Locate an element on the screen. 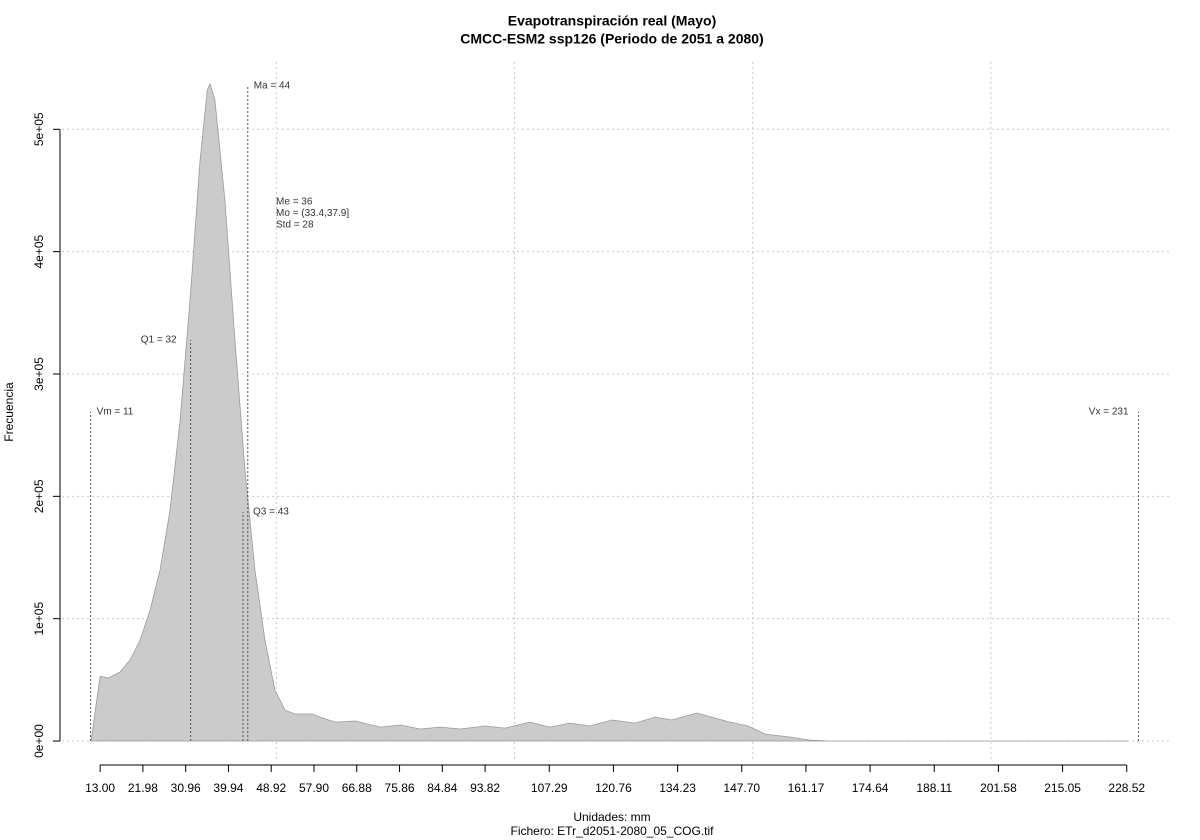 The height and width of the screenshot is (840, 1200). x-tick-label: 93.82 is located at coordinates (485, 788).